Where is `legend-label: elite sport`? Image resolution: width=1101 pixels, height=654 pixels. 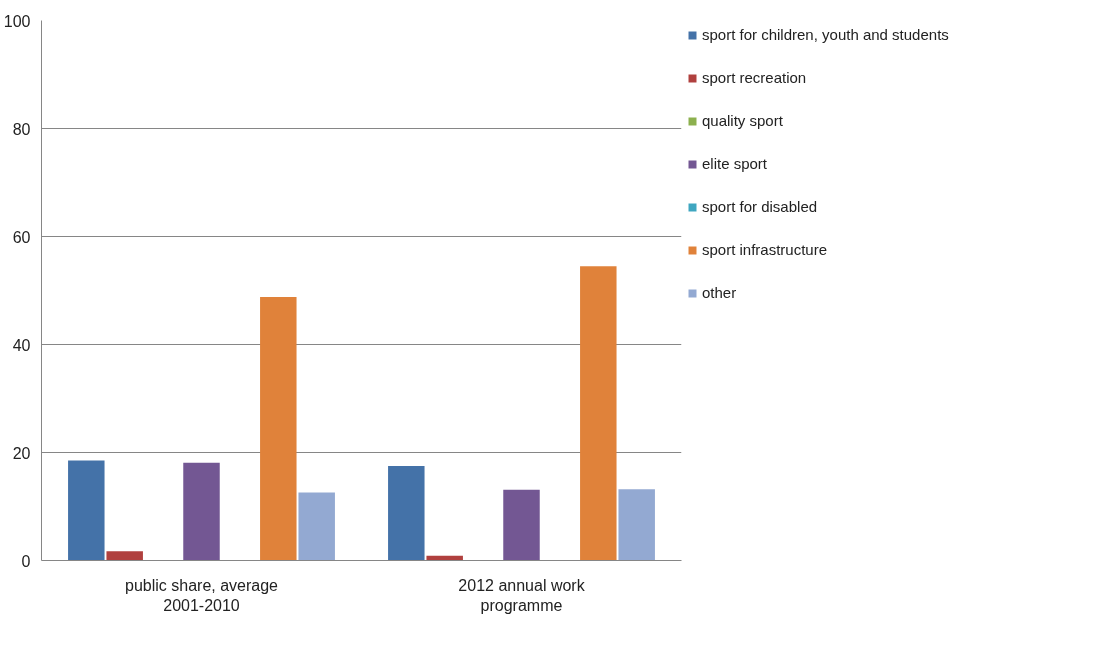
legend-label: elite sport is located at coordinates (735, 163).